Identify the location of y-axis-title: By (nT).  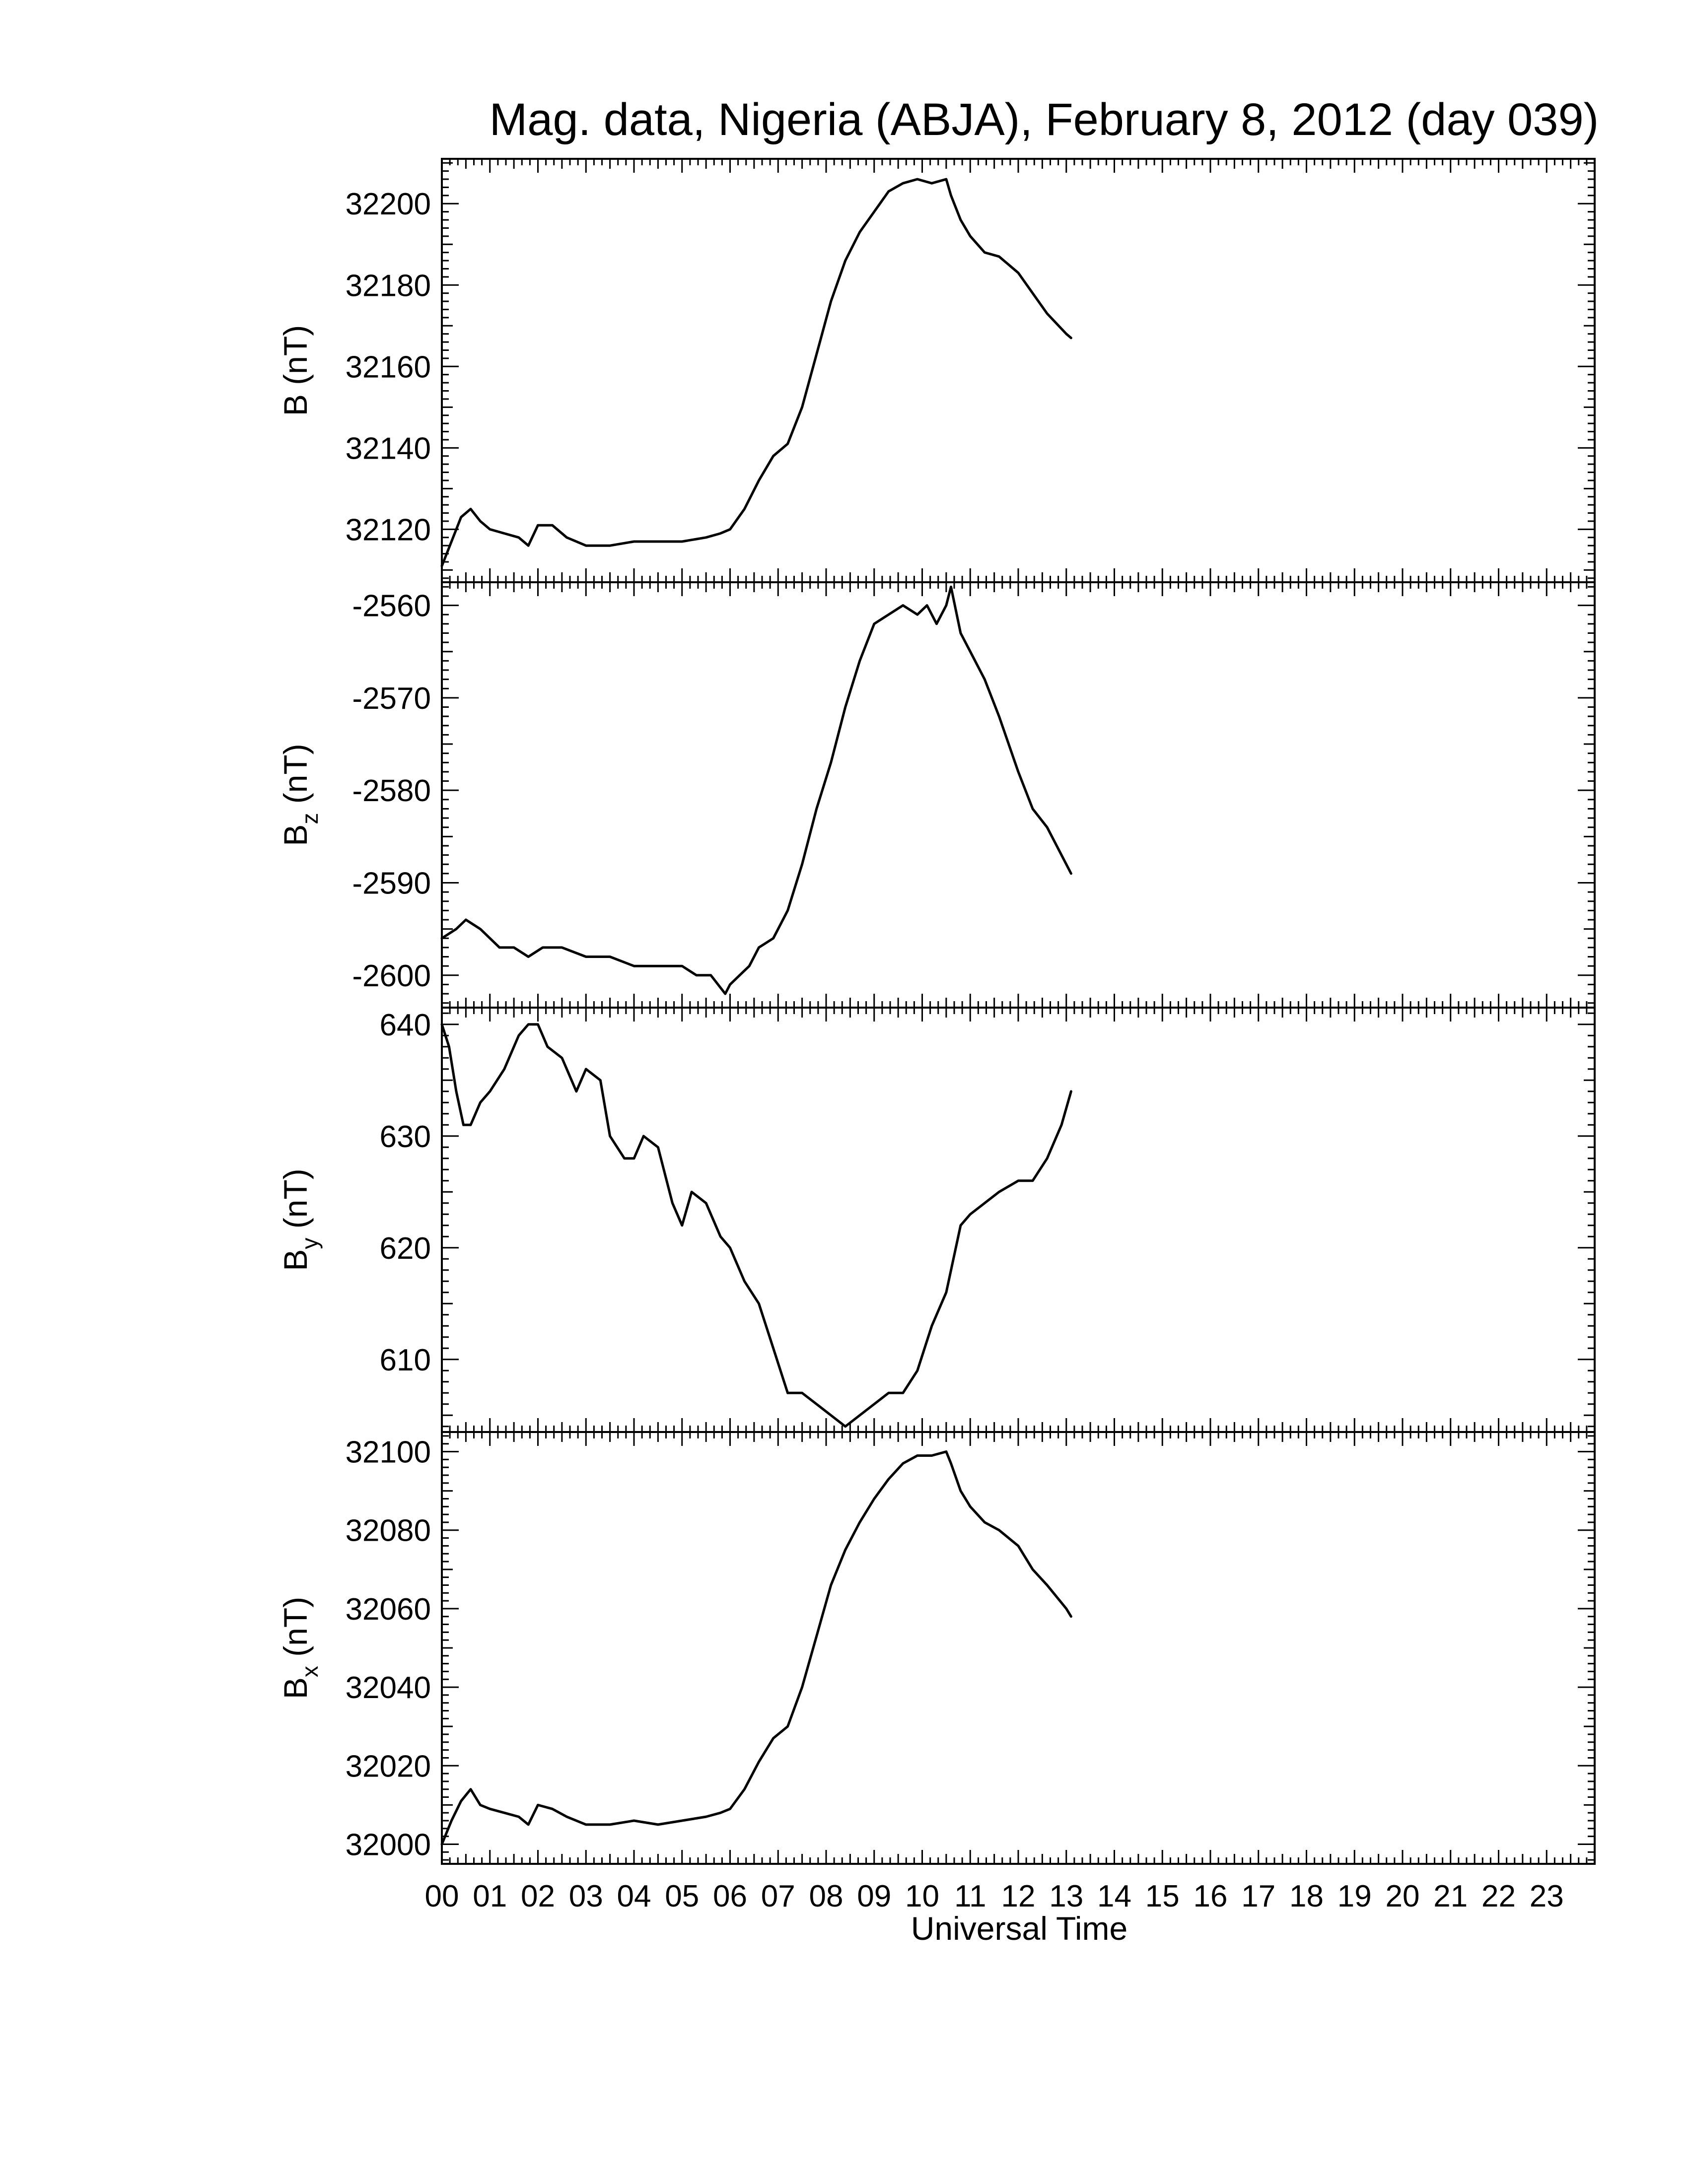
(300, 1219).